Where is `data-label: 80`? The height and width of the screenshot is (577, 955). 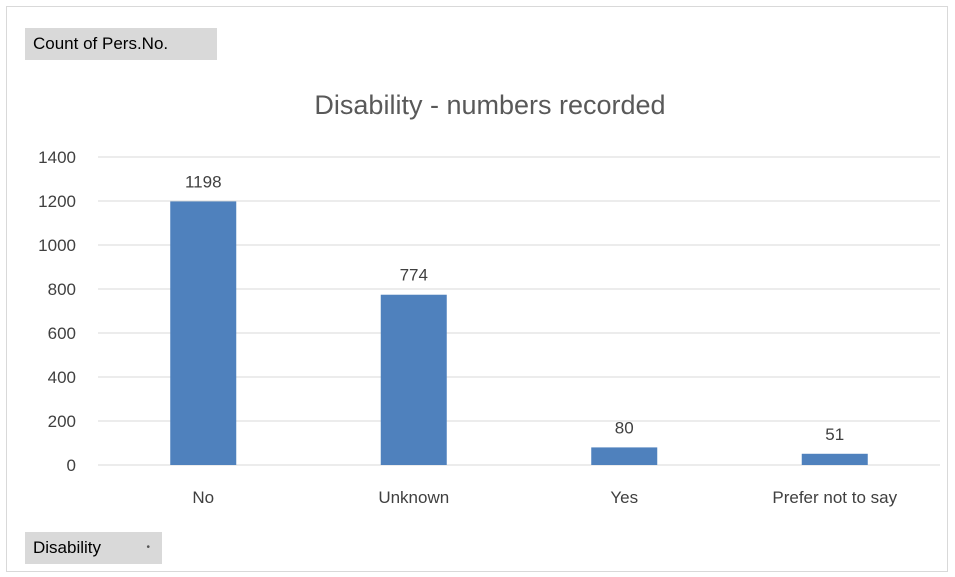 data-label: 80 is located at coordinates (624, 427).